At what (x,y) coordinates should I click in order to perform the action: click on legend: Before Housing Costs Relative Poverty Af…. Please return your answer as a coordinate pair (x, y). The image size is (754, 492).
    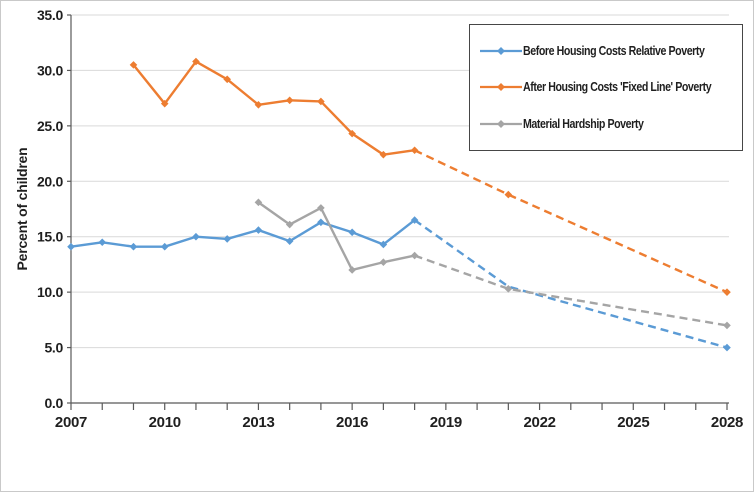
    Looking at the image, I should click on (606, 87).